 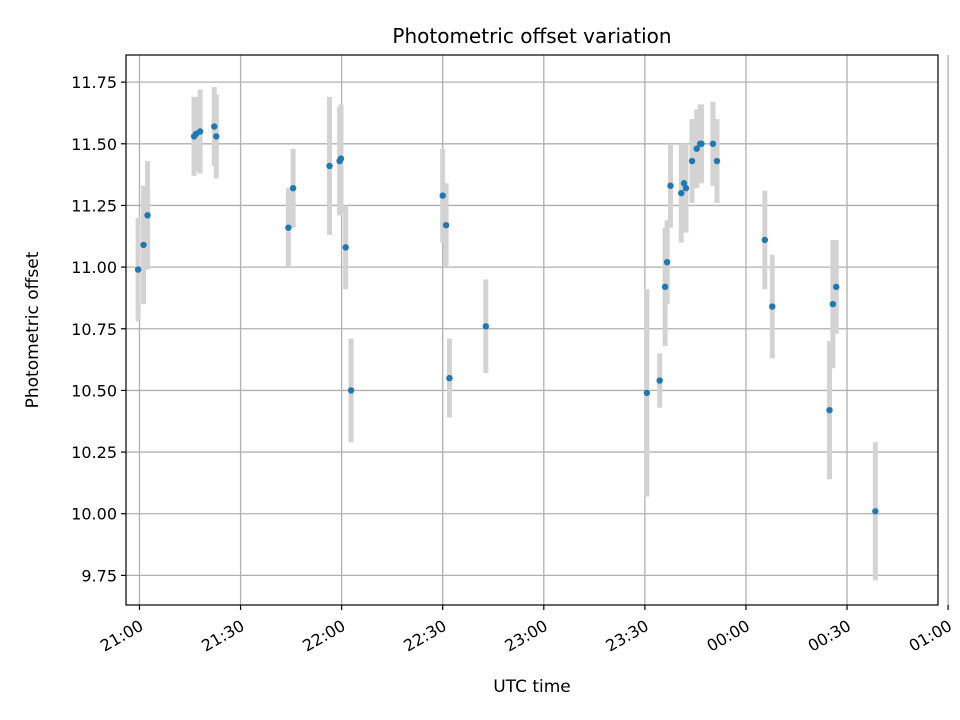 I want to click on y-tick-label: 11.25, so click(x=94, y=205).